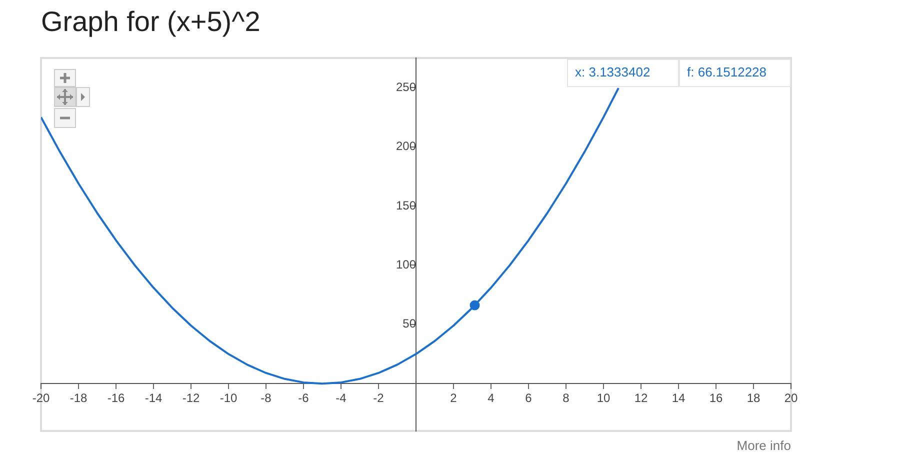 The height and width of the screenshot is (472, 903). Describe the element at coordinates (41, 398) in the screenshot. I see `x-tick-label: -20` at that location.